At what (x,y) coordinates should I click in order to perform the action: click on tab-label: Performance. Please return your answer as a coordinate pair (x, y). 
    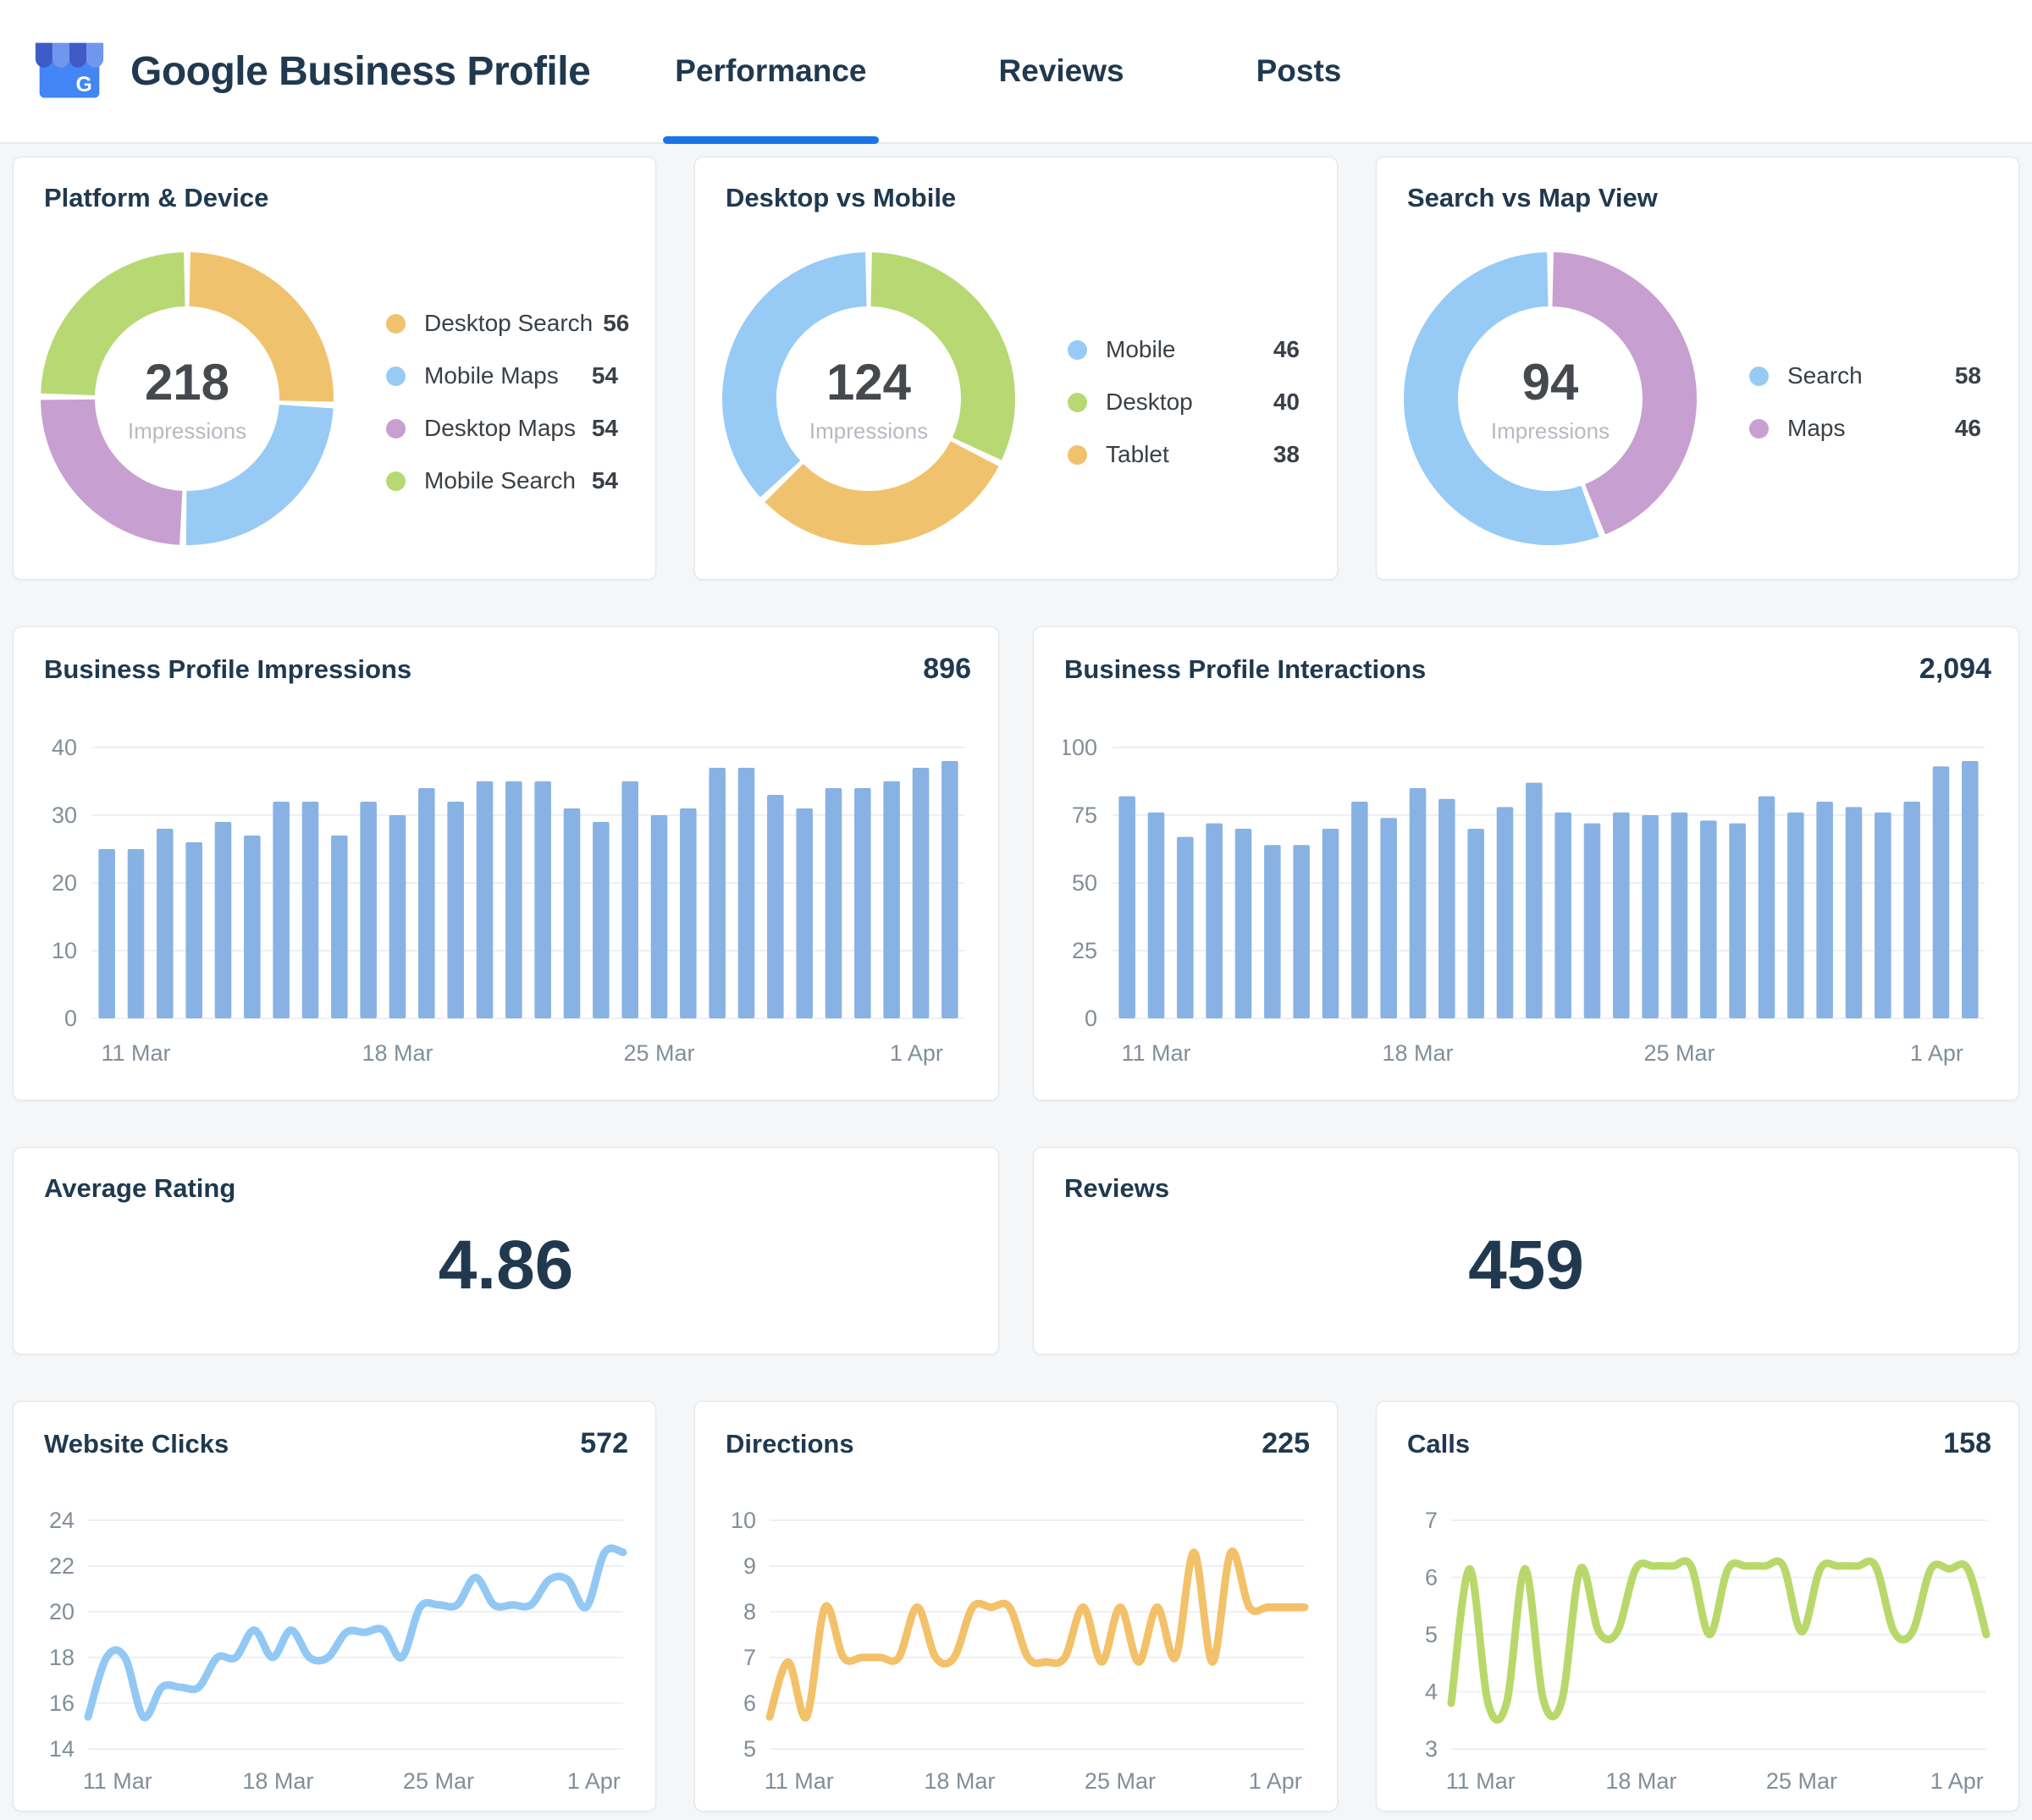
    Looking at the image, I should click on (771, 70).